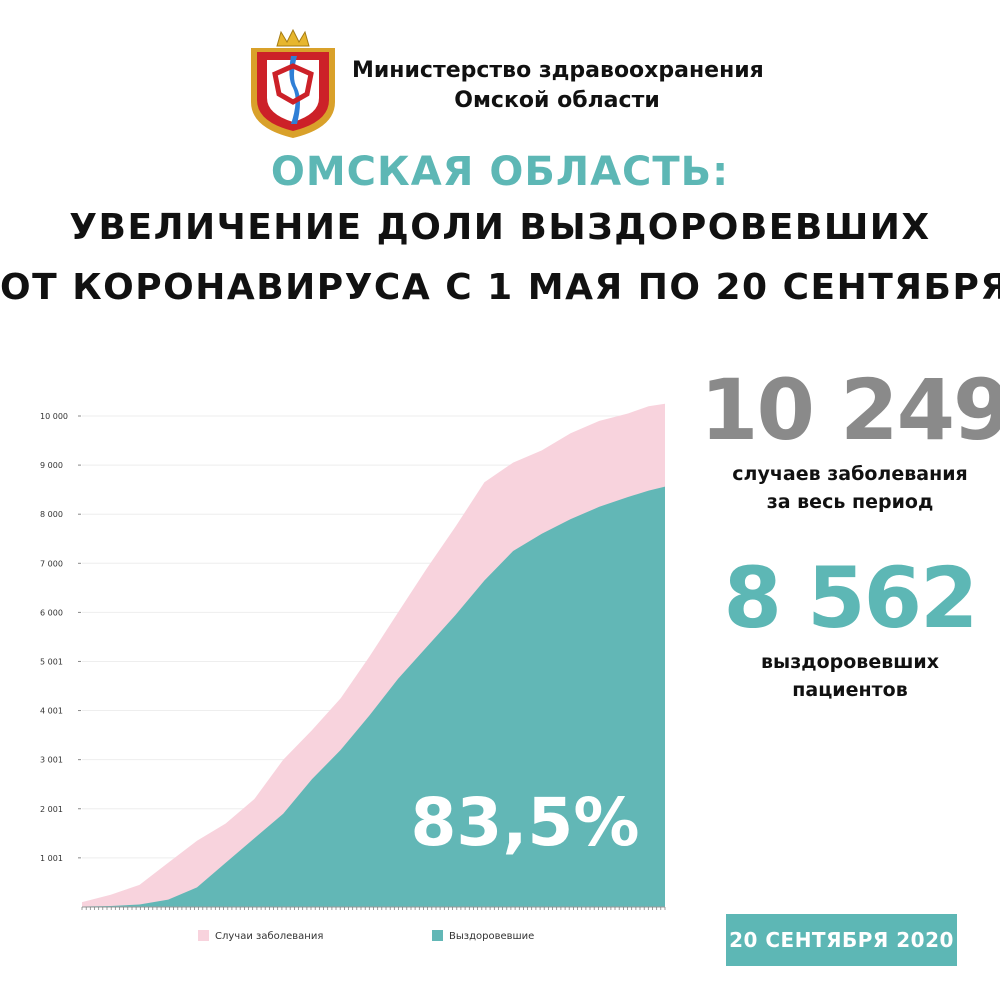 Image resolution: width=1000 pixels, height=1000 pixels. I want to click on ministry-line-1: Министерство здравоохранения, so click(558, 70).